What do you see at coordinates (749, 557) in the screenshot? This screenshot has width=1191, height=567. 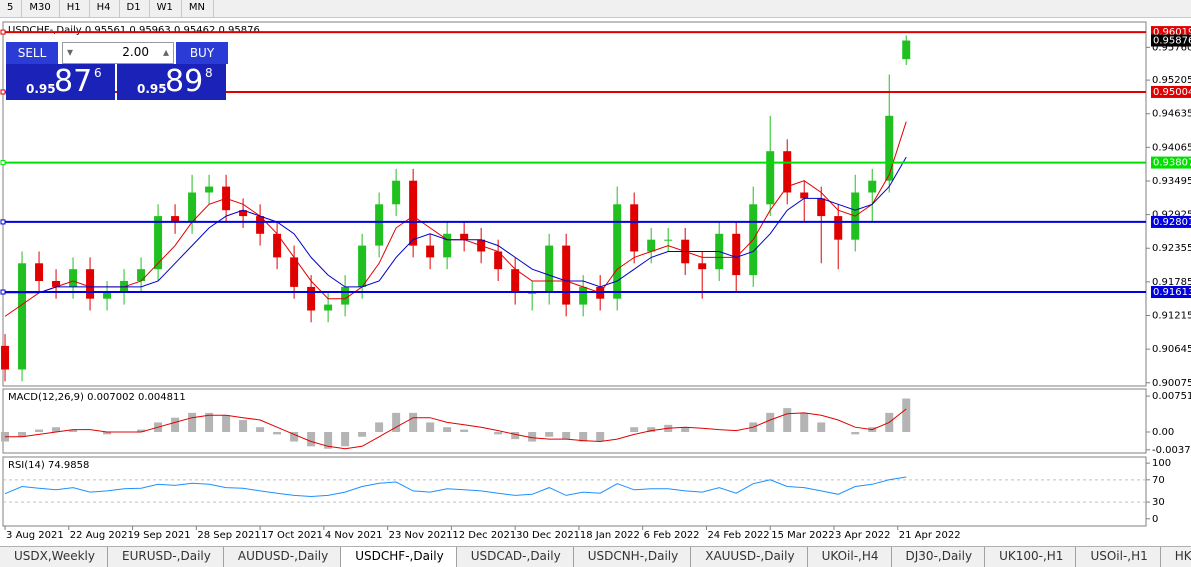 I see `chart-tab: XAUUSD-,Daily` at bounding box center [749, 557].